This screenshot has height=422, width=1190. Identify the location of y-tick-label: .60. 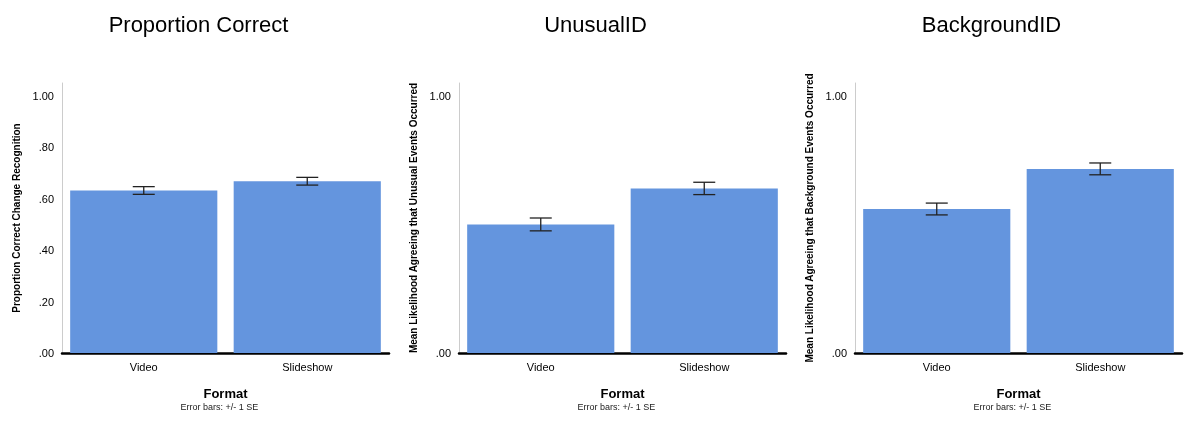
(46, 198).